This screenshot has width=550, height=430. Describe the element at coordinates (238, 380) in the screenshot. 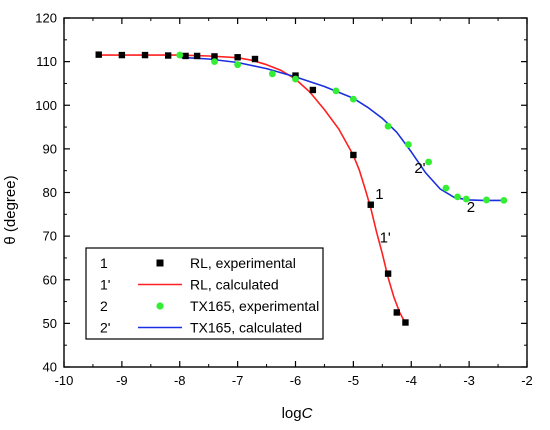

I see `x-tick-label: -7` at that location.